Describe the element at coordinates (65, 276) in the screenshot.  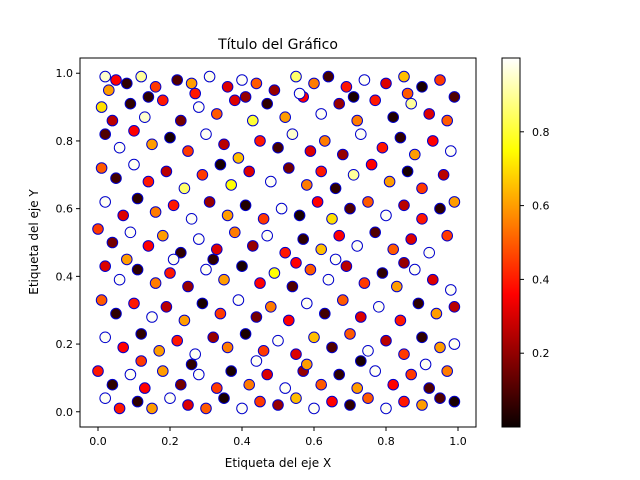
I see `y-tick-label: 0.4` at that location.